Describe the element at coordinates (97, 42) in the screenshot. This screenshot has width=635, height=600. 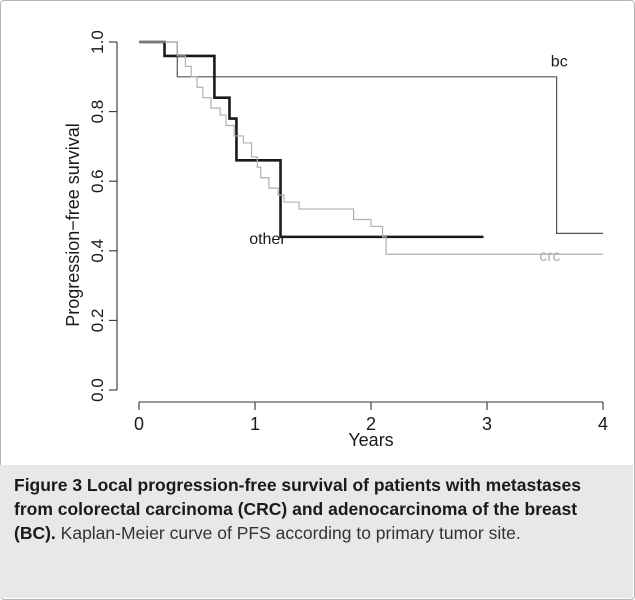
I see `y-tick-label: 1.0` at that location.